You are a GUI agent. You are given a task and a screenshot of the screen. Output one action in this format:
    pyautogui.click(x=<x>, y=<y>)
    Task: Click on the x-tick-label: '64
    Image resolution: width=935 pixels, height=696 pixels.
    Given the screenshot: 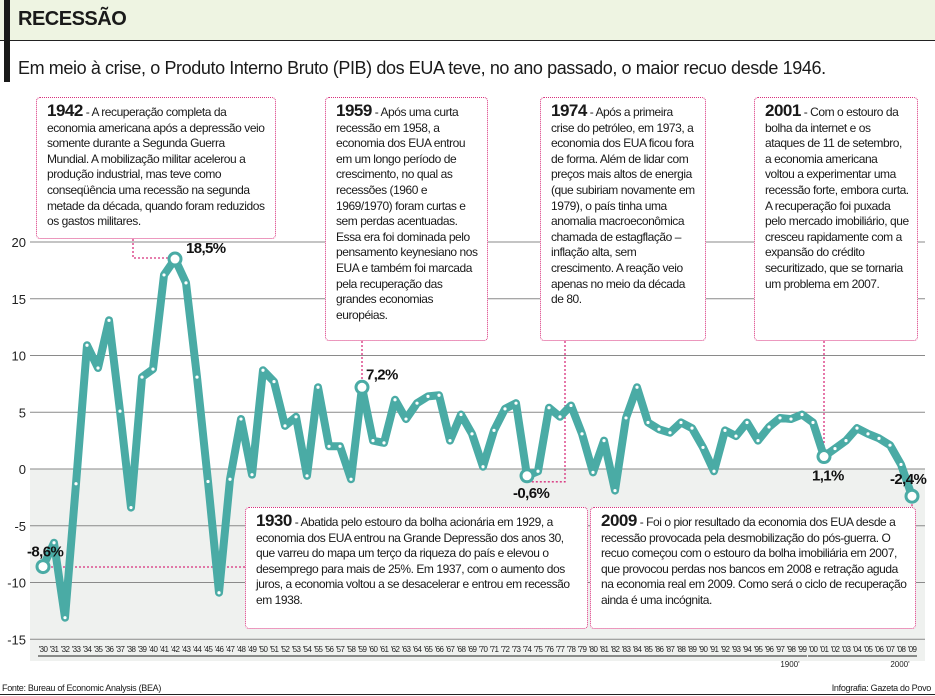 What is the action you would take?
    pyautogui.click(x=418, y=649)
    